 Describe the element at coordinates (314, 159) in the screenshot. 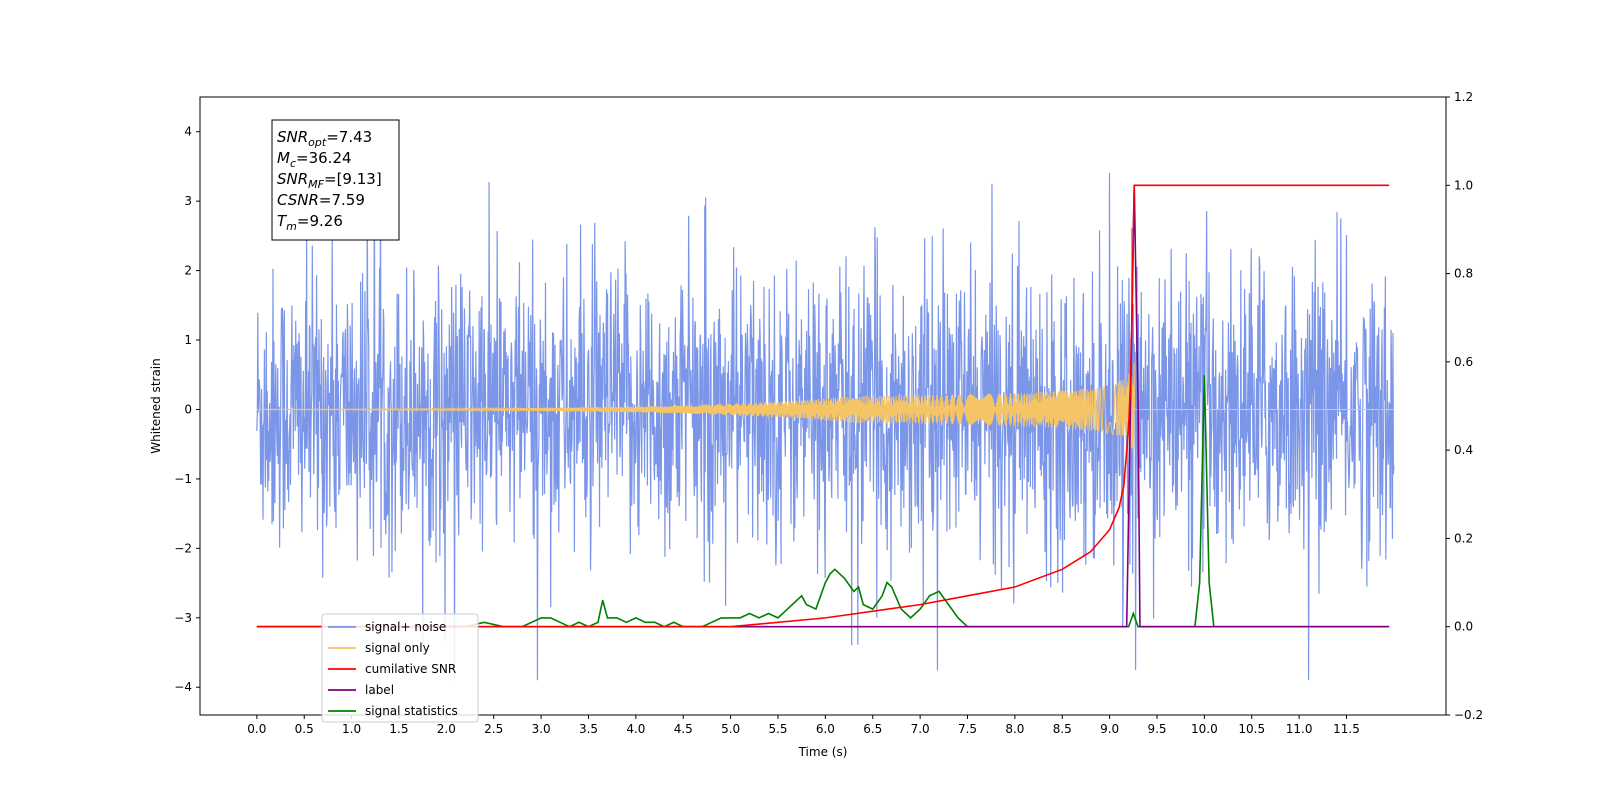

I see `stats-box-line: Mc=36.24` at that location.